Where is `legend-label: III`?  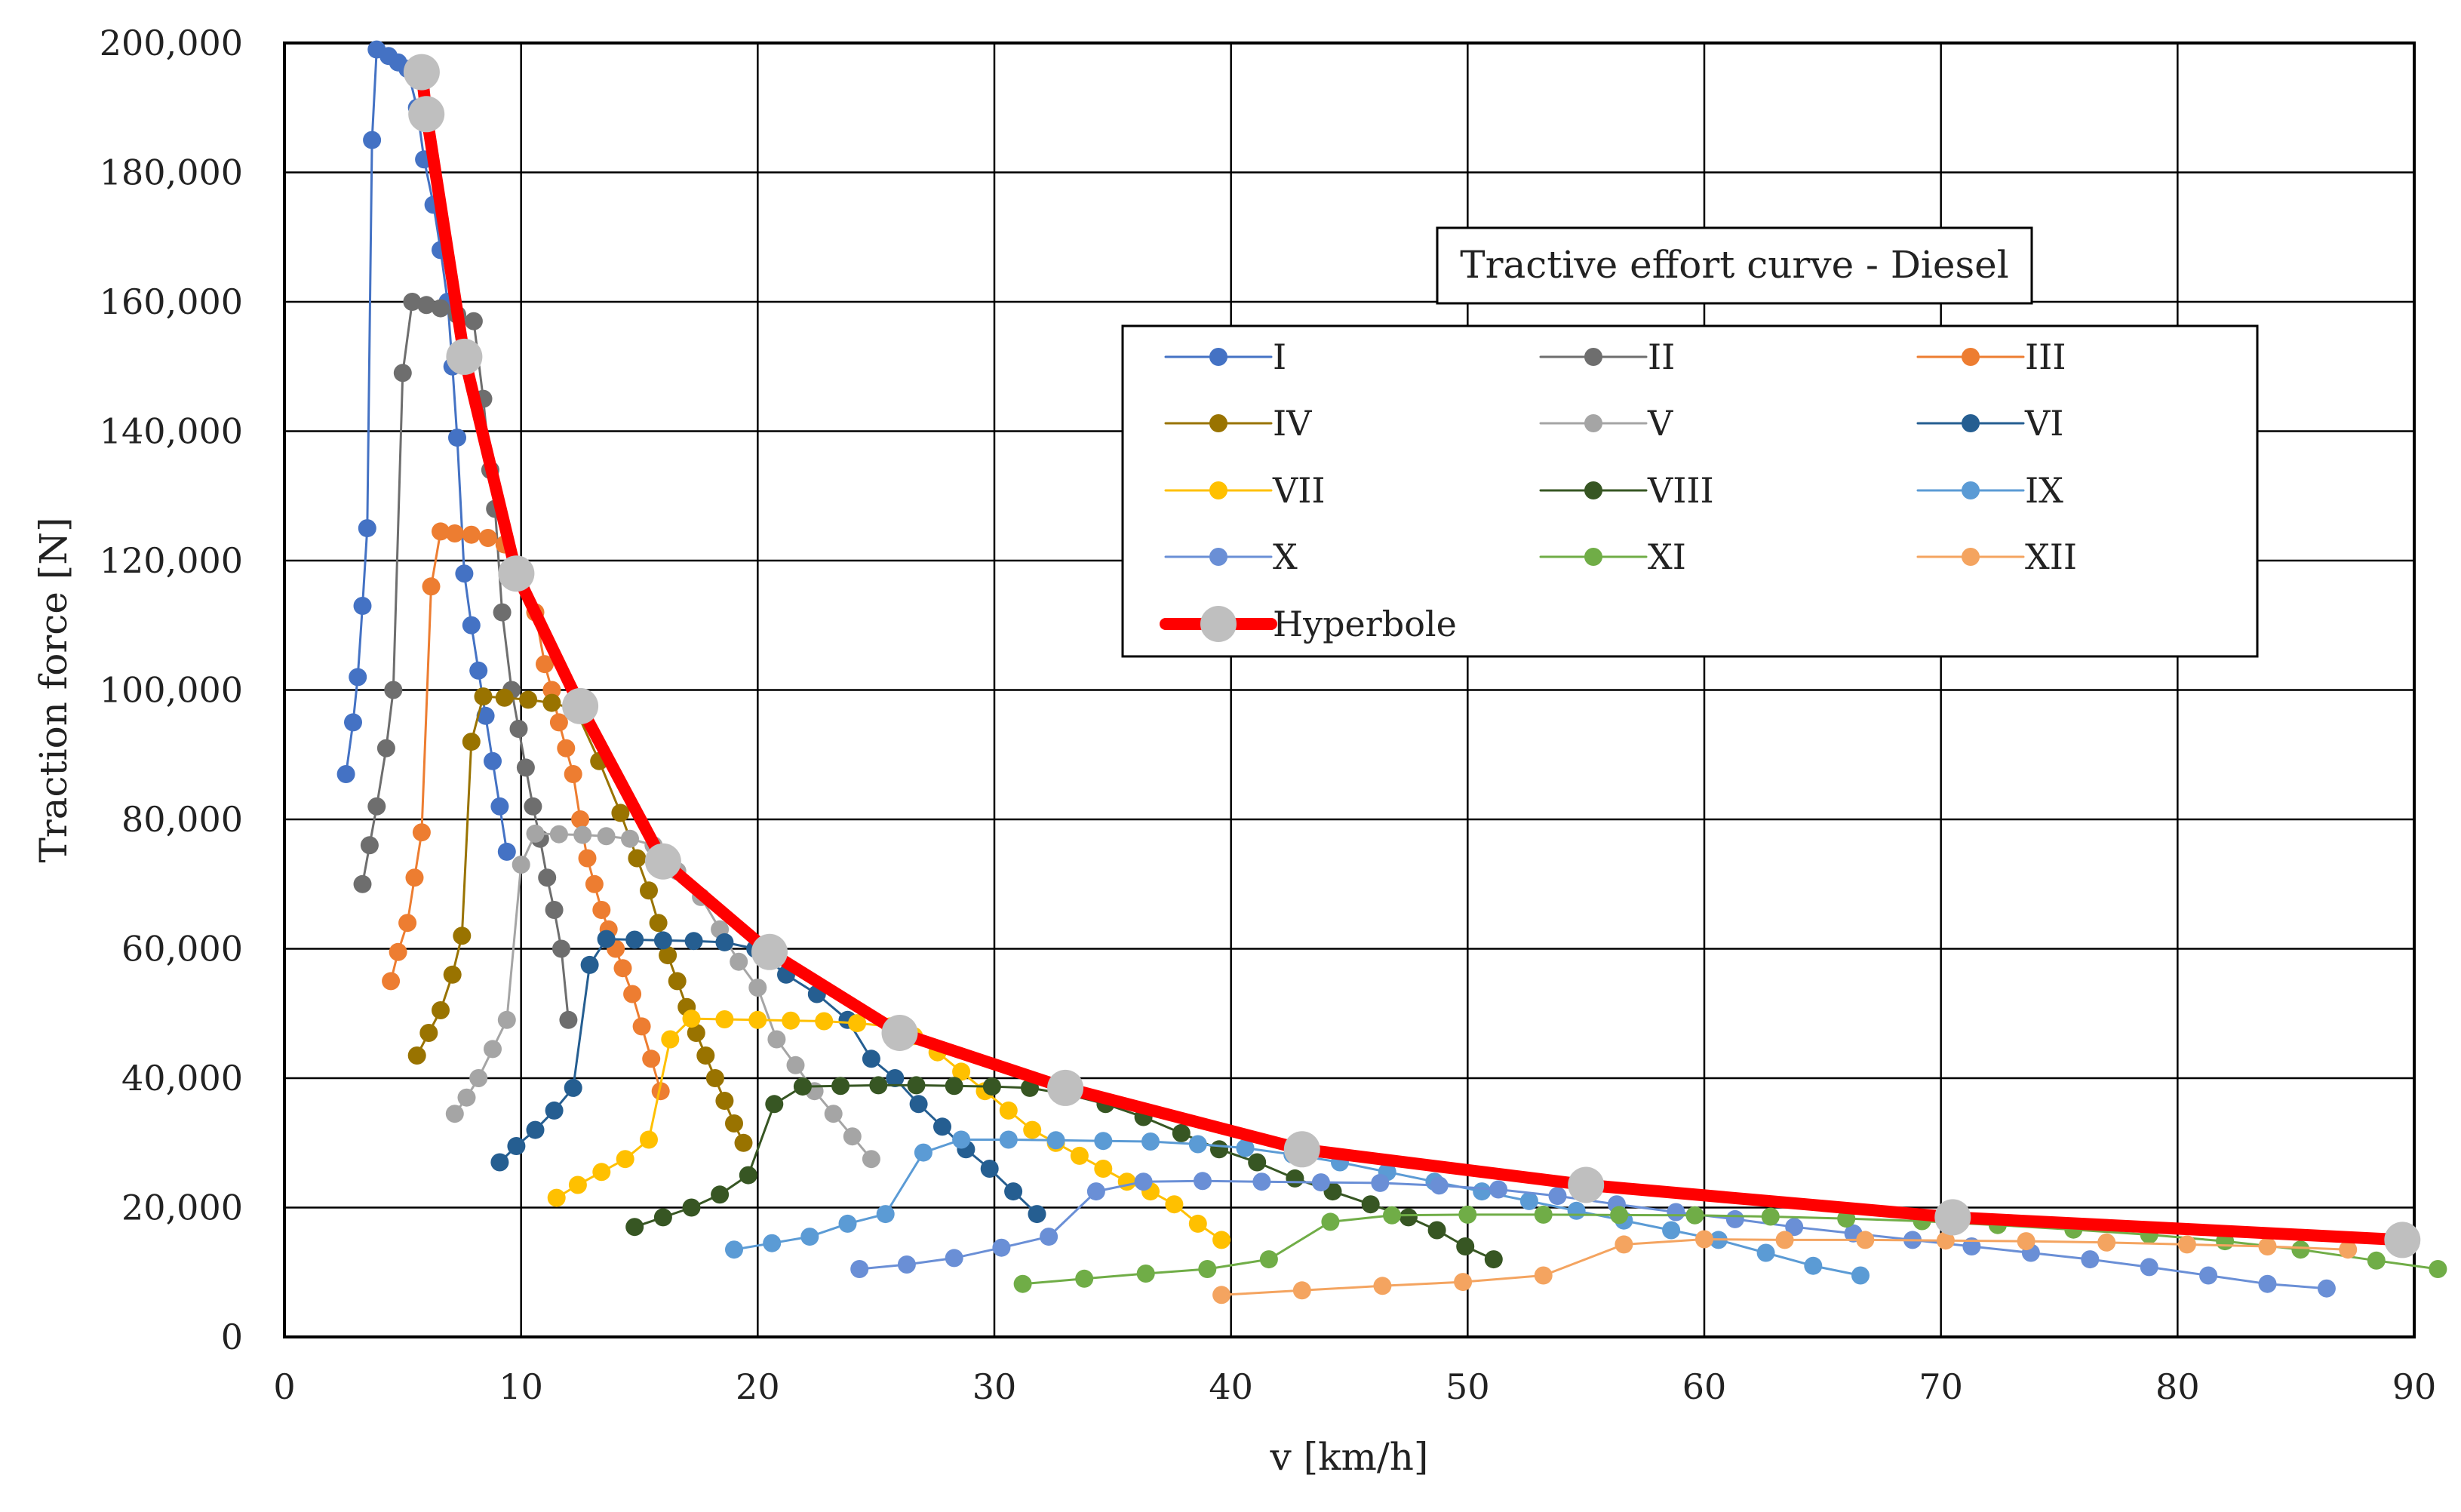 legend-label: III is located at coordinates (2045, 357).